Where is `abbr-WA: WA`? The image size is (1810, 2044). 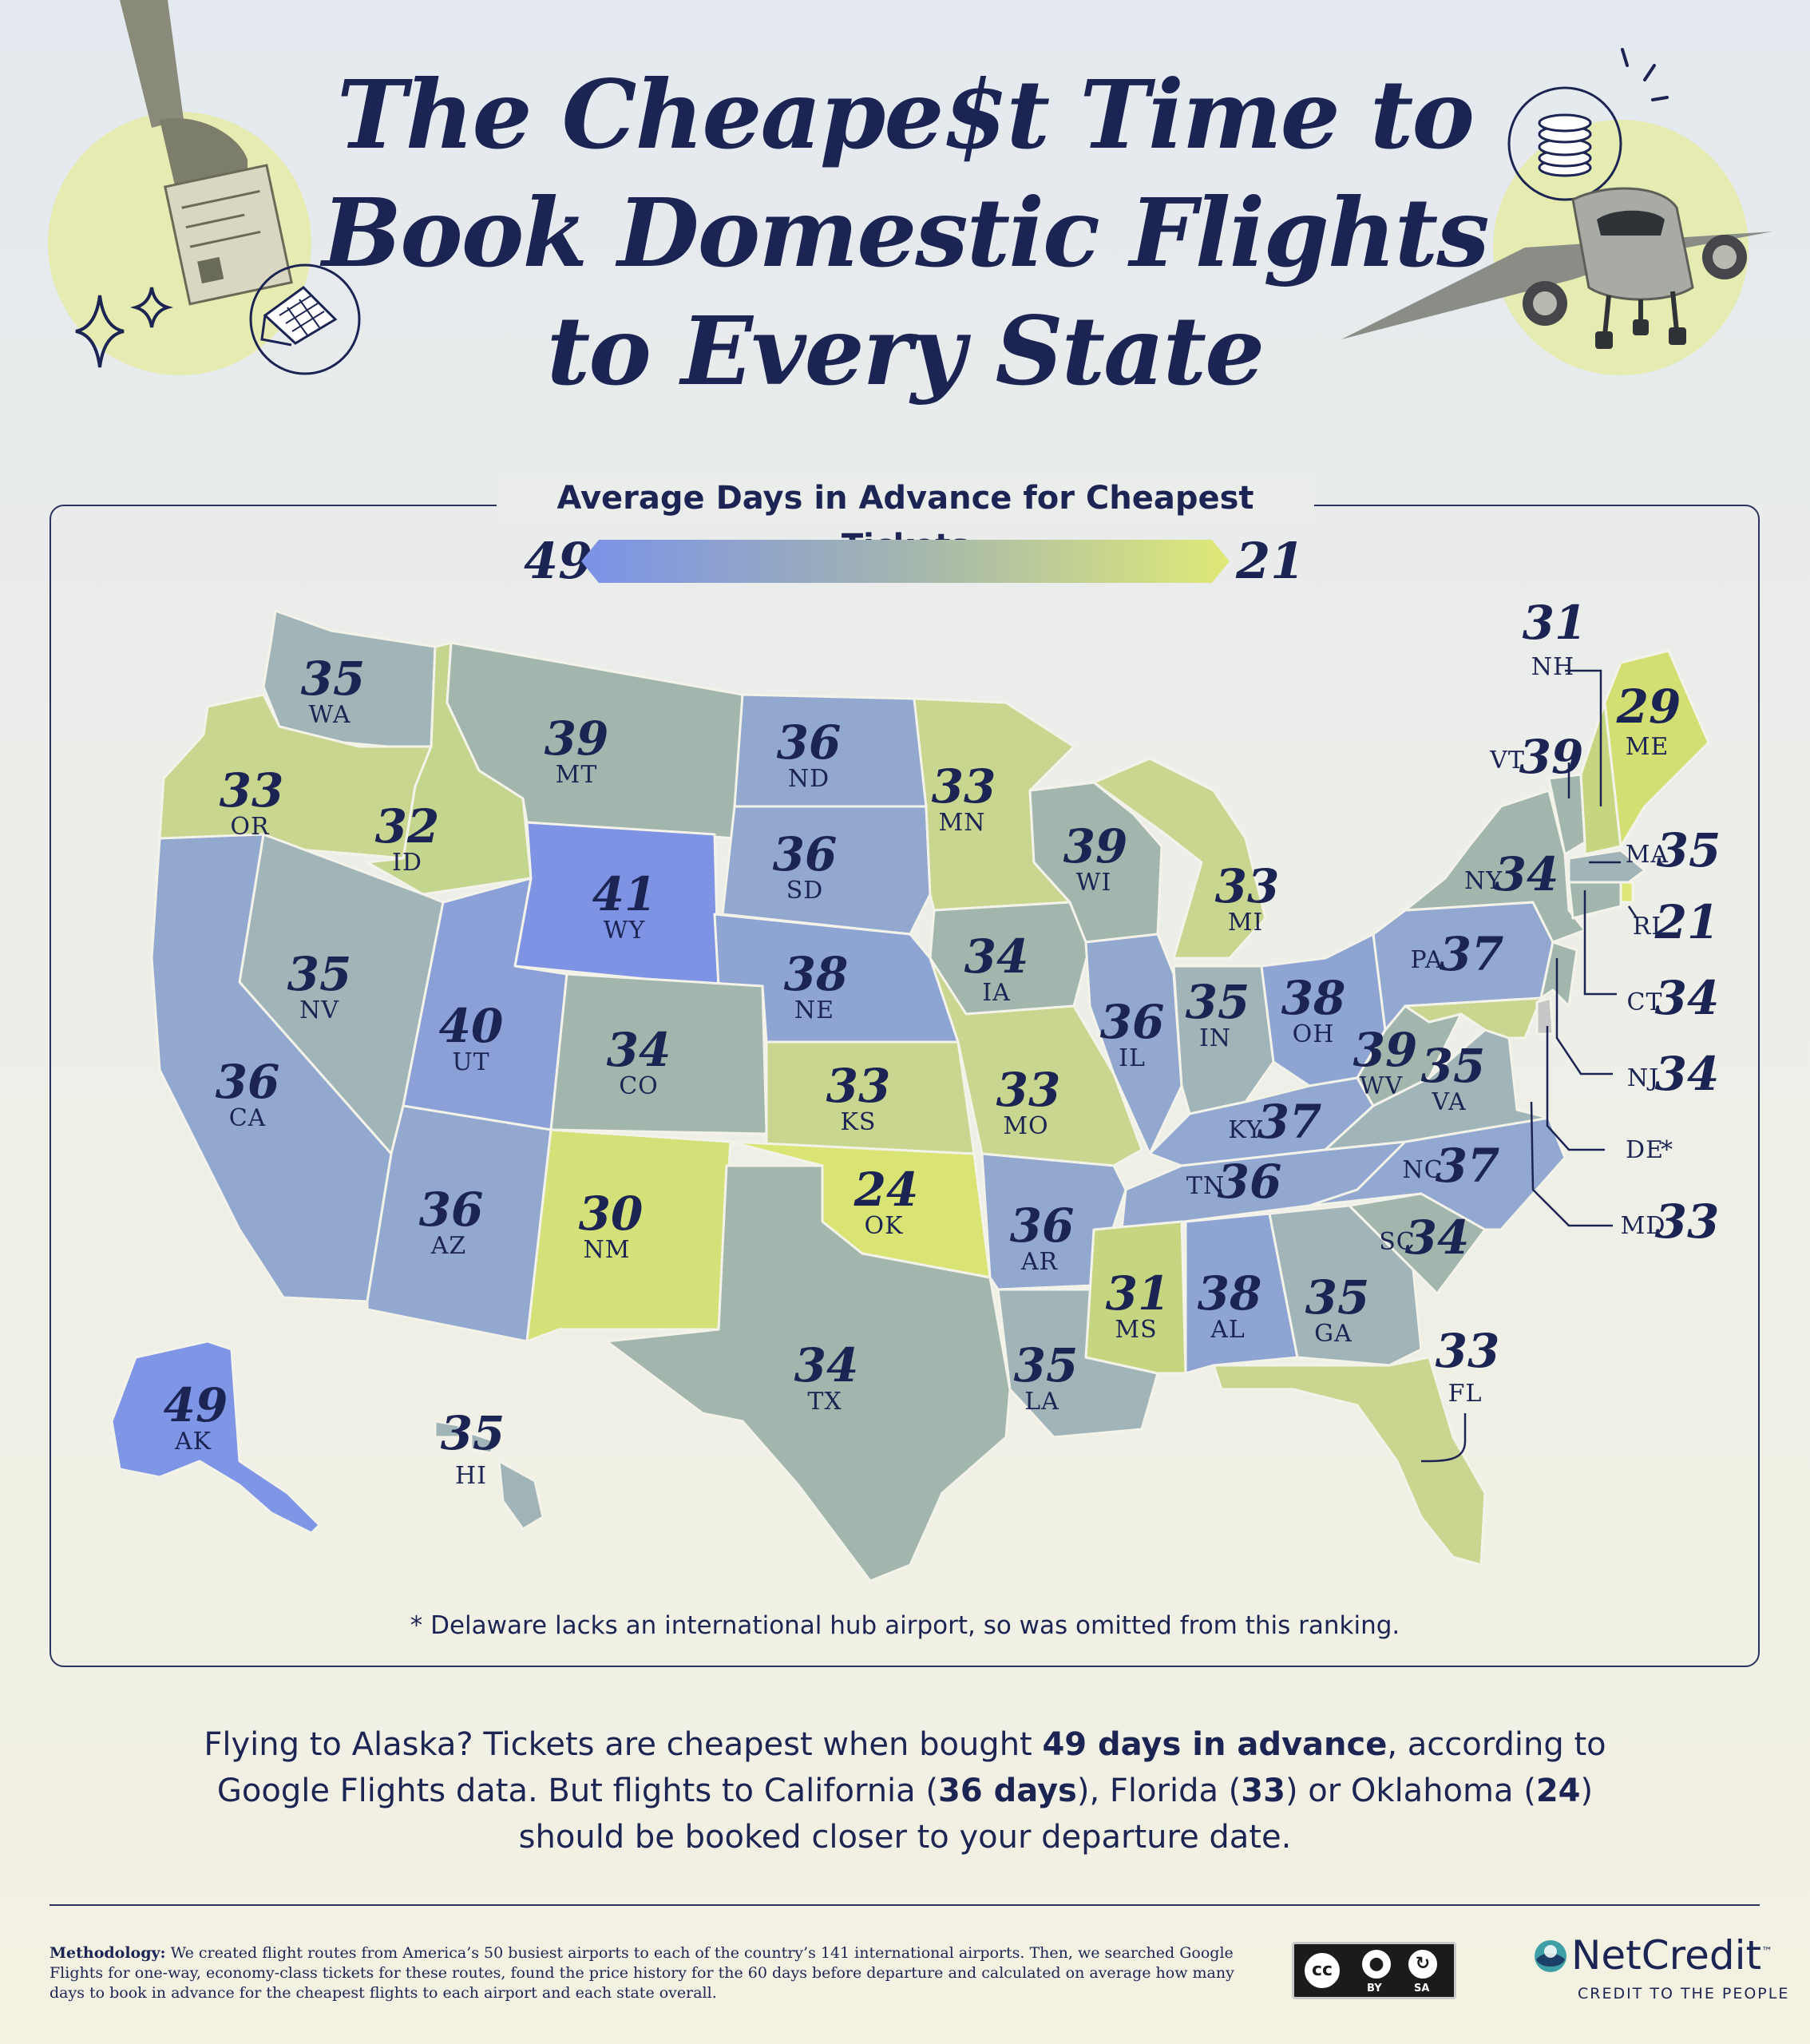 abbr-WA: WA is located at coordinates (330, 715).